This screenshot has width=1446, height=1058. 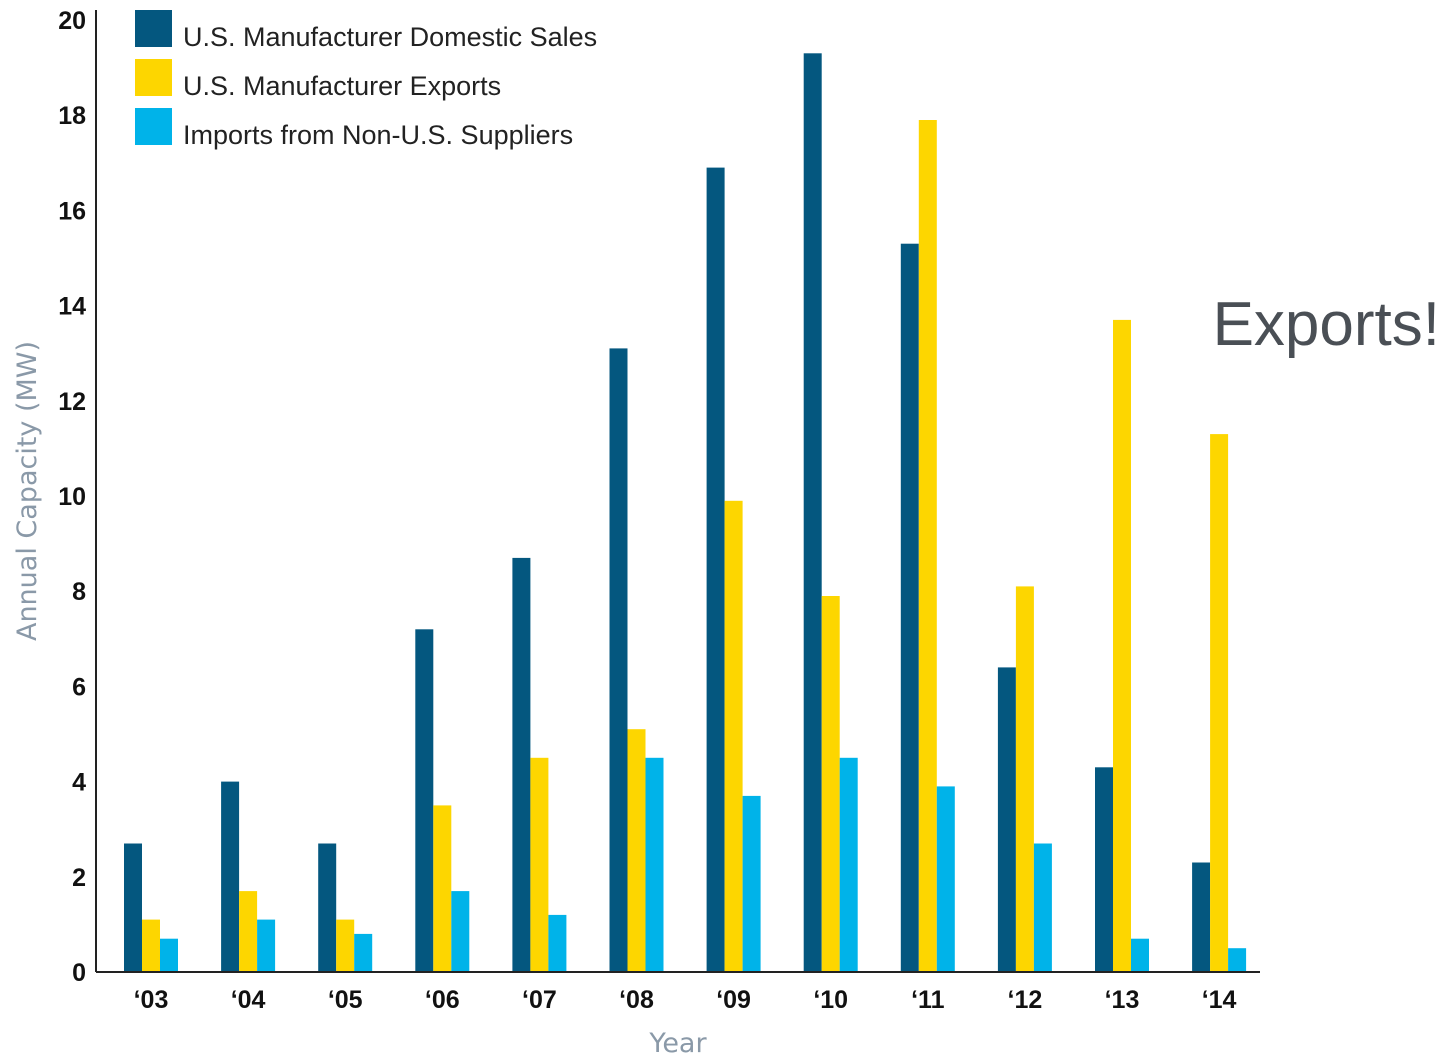 I want to click on x-tick-label: ‘12, so click(x=1025, y=1000).